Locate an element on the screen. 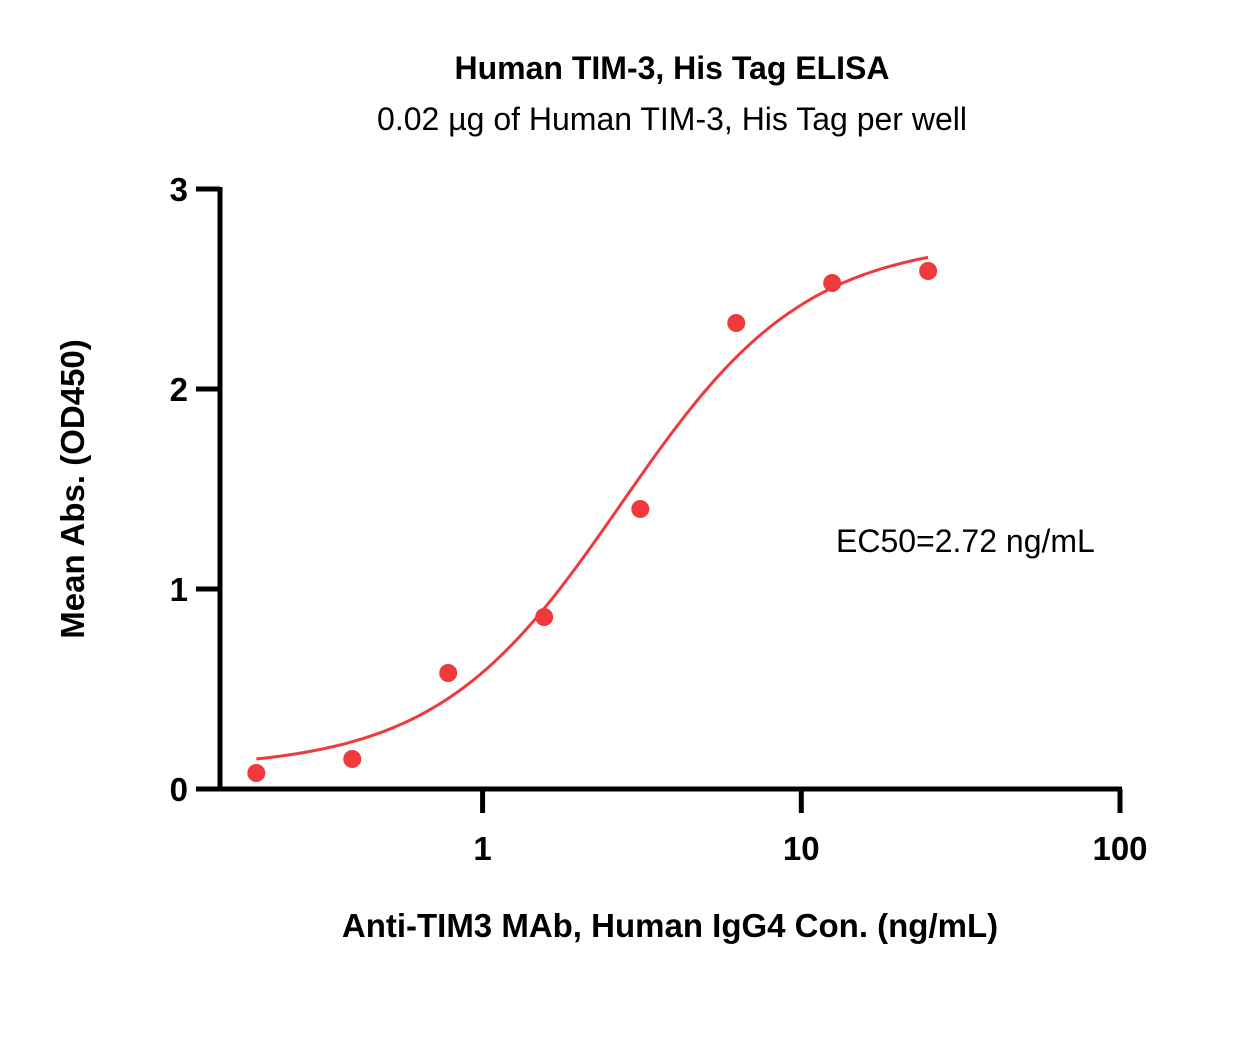  chart-title: Human TIM-3, His Tag ELISA is located at coordinates (672, 68).